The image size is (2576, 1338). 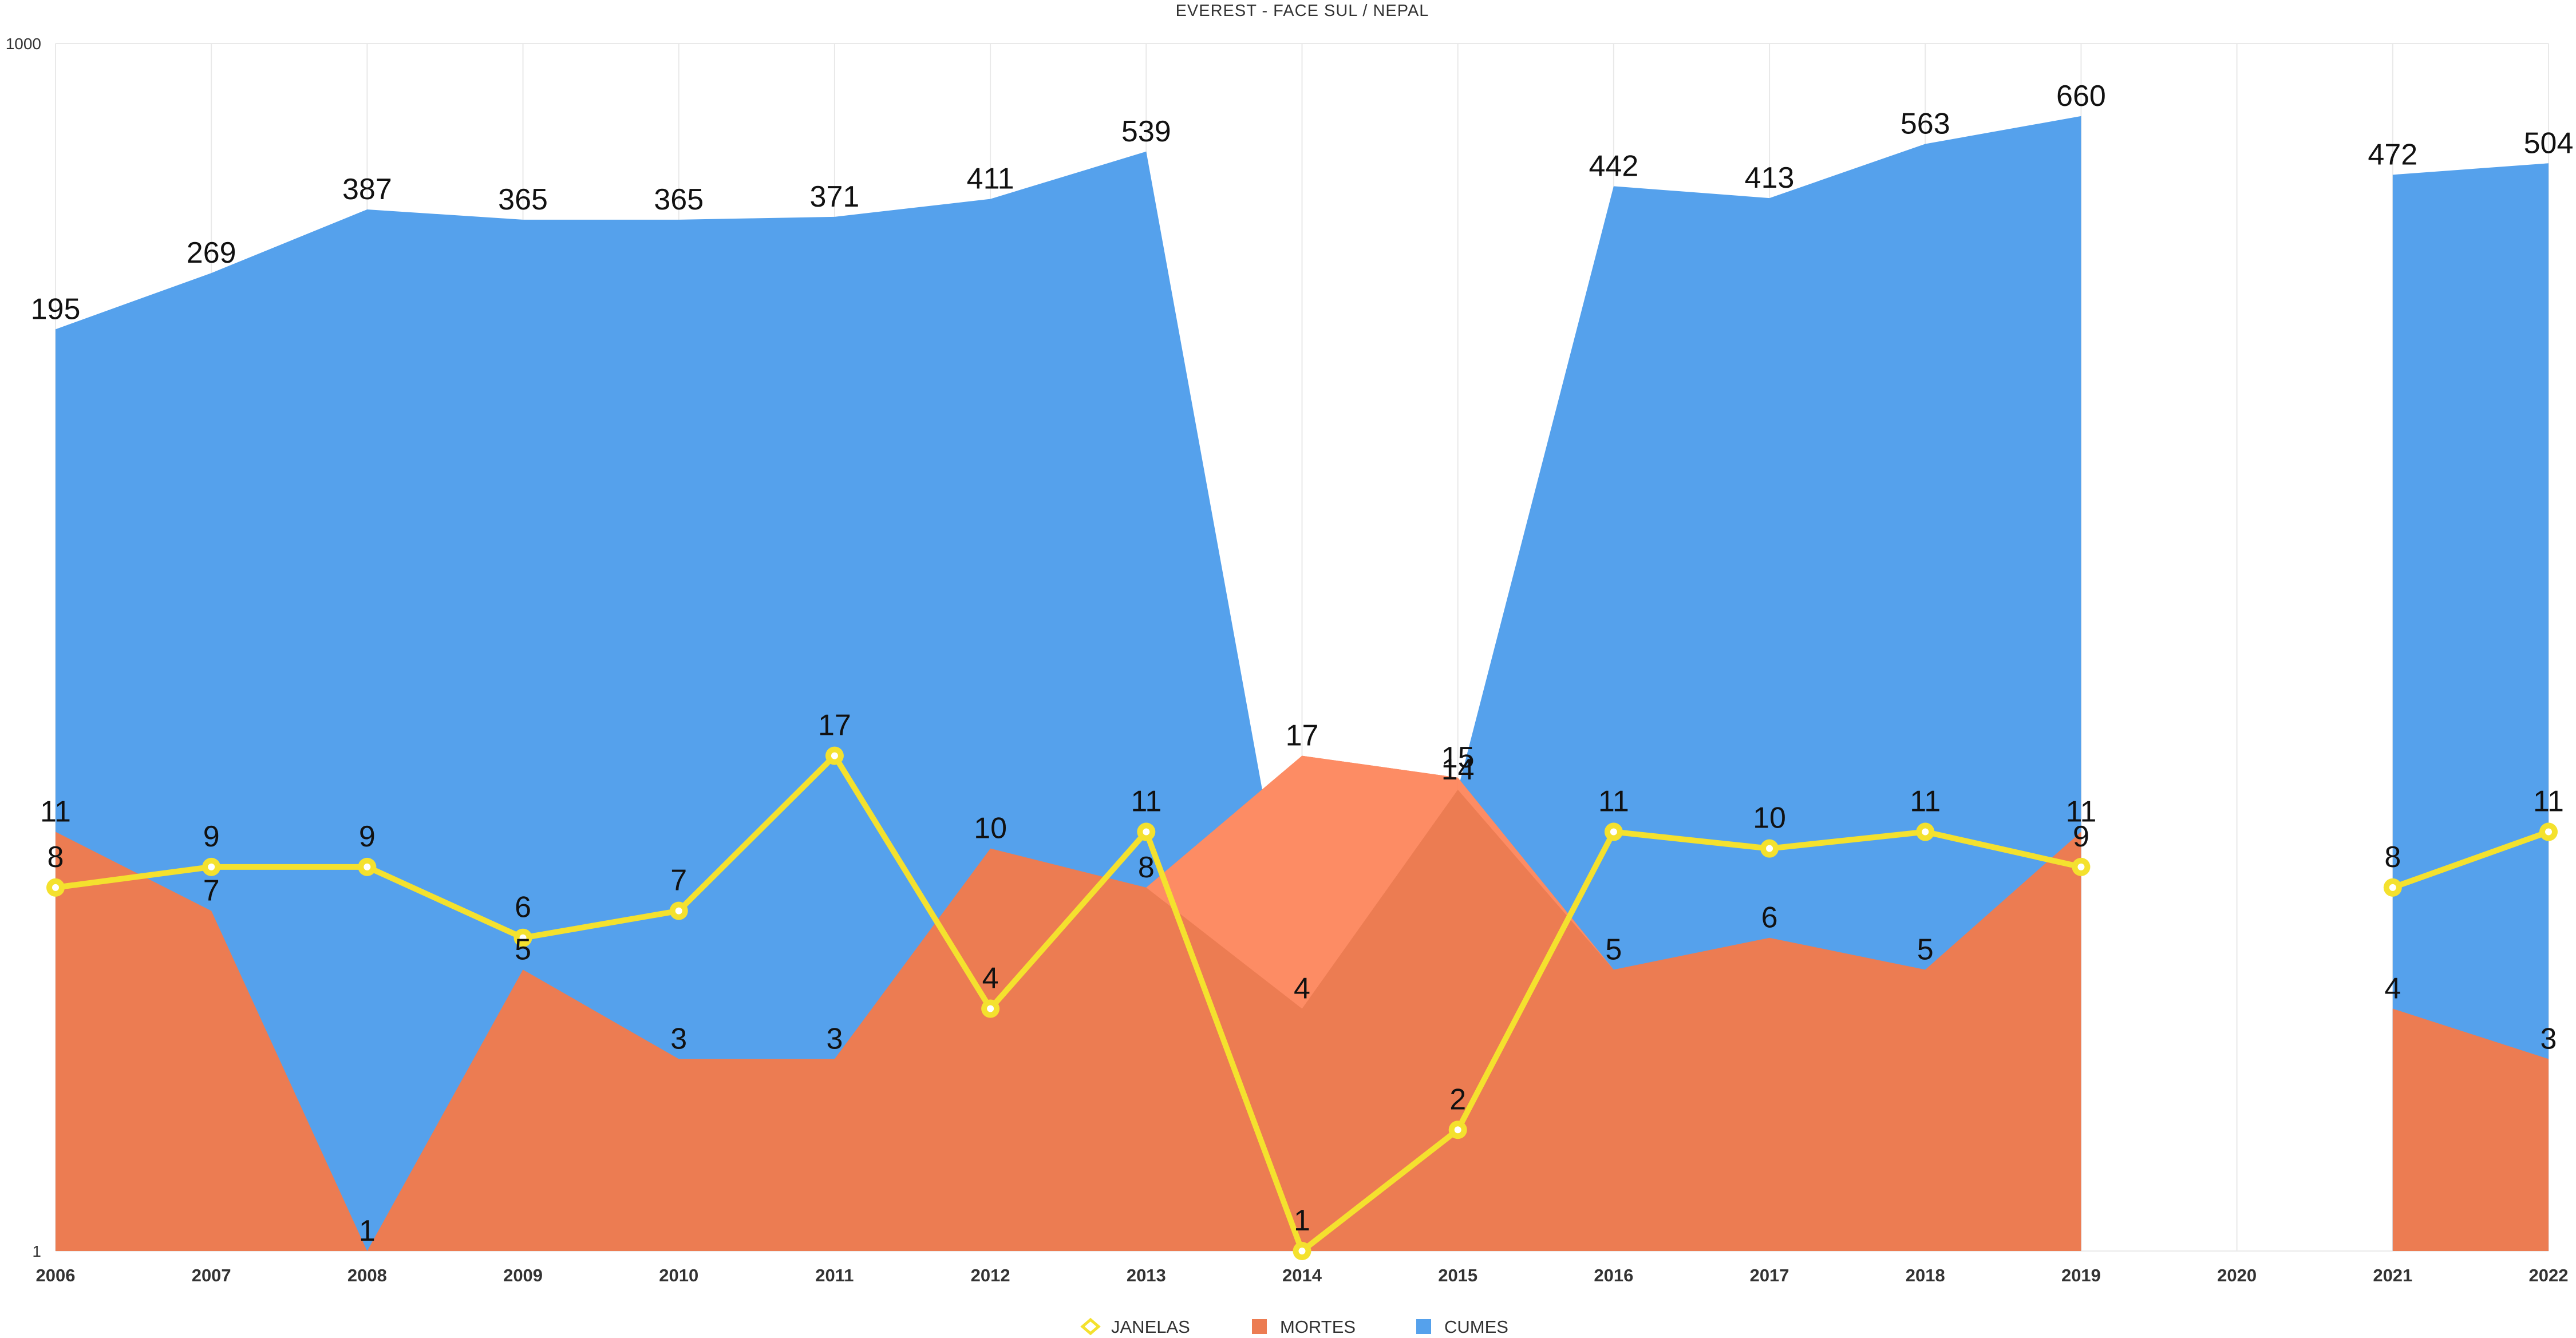 What do you see at coordinates (990, 979) in the screenshot?
I see `janelas-data-label: 4` at bounding box center [990, 979].